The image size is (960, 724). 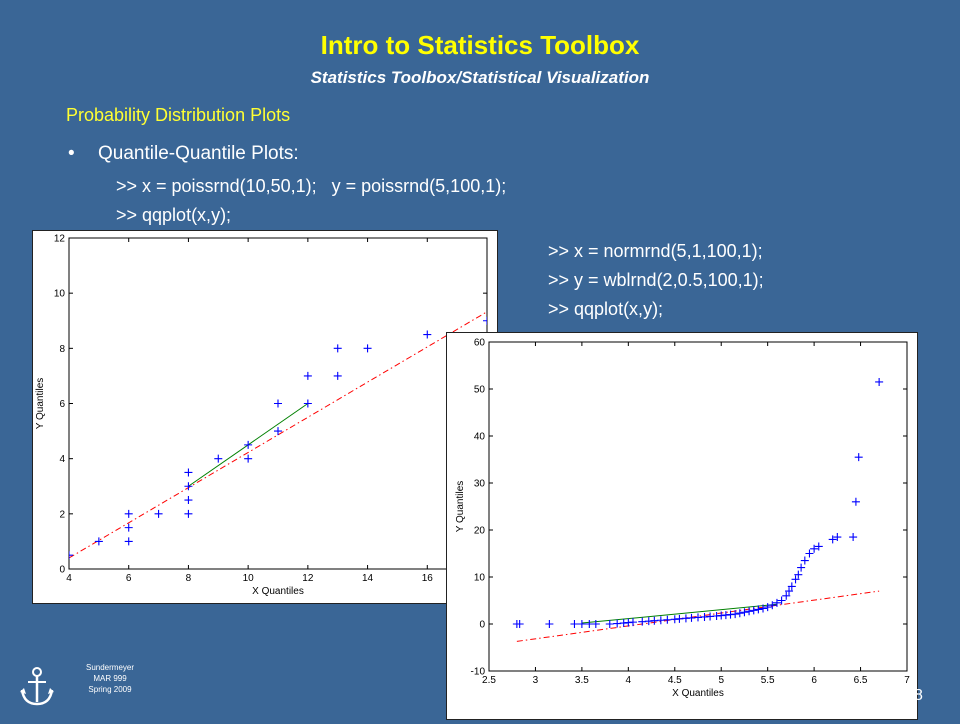 I want to click on bullet-item: • Quantile-Quantile Plots:, so click(x=183, y=154).